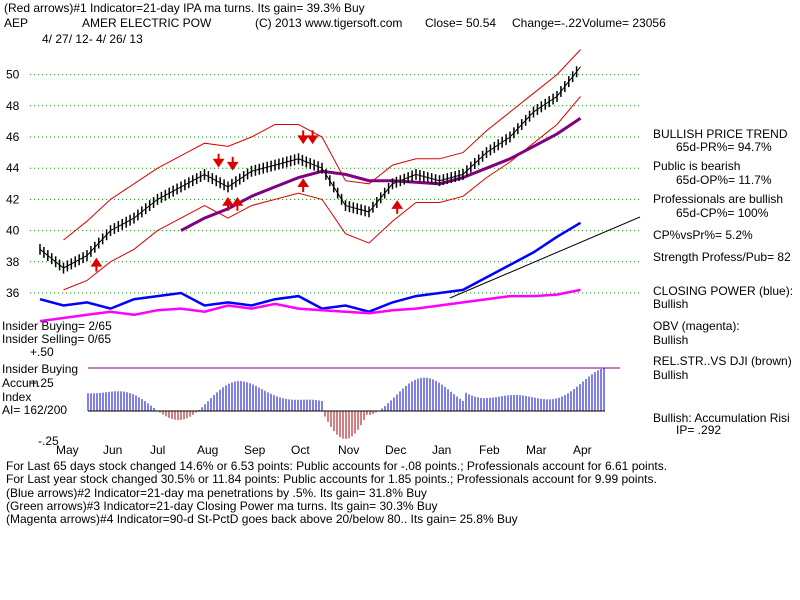  Describe the element at coordinates (13, 262) in the screenshot. I see `y-tick-38: 38` at that location.